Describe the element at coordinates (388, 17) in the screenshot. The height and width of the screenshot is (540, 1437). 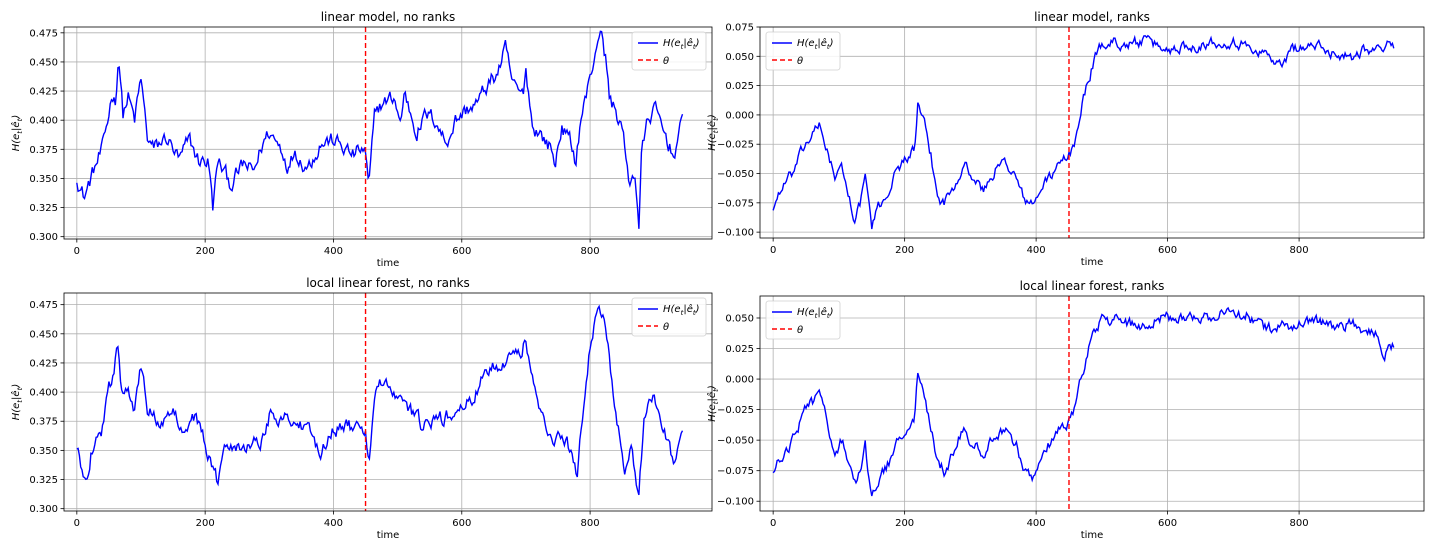
I see `chart-title: linear model, no ranks` at that location.